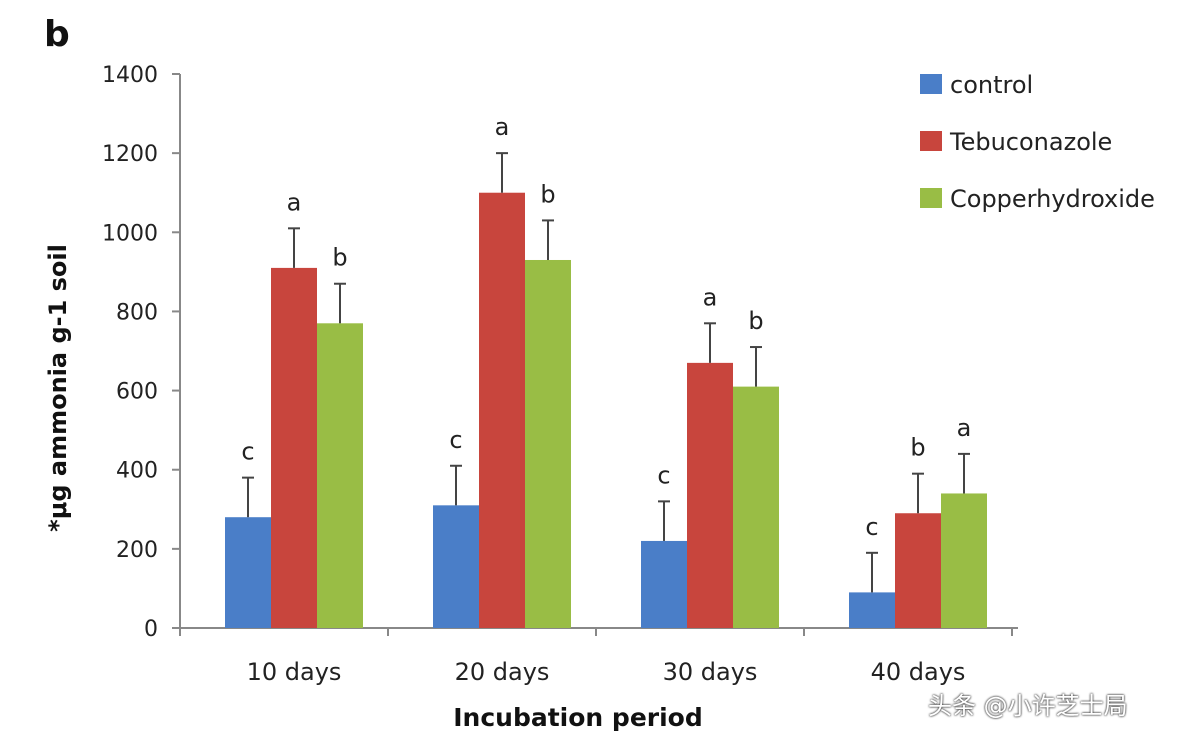  What do you see at coordinates (137, 312) in the screenshot?
I see `y-tick-label: 800` at bounding box center [137, 312].